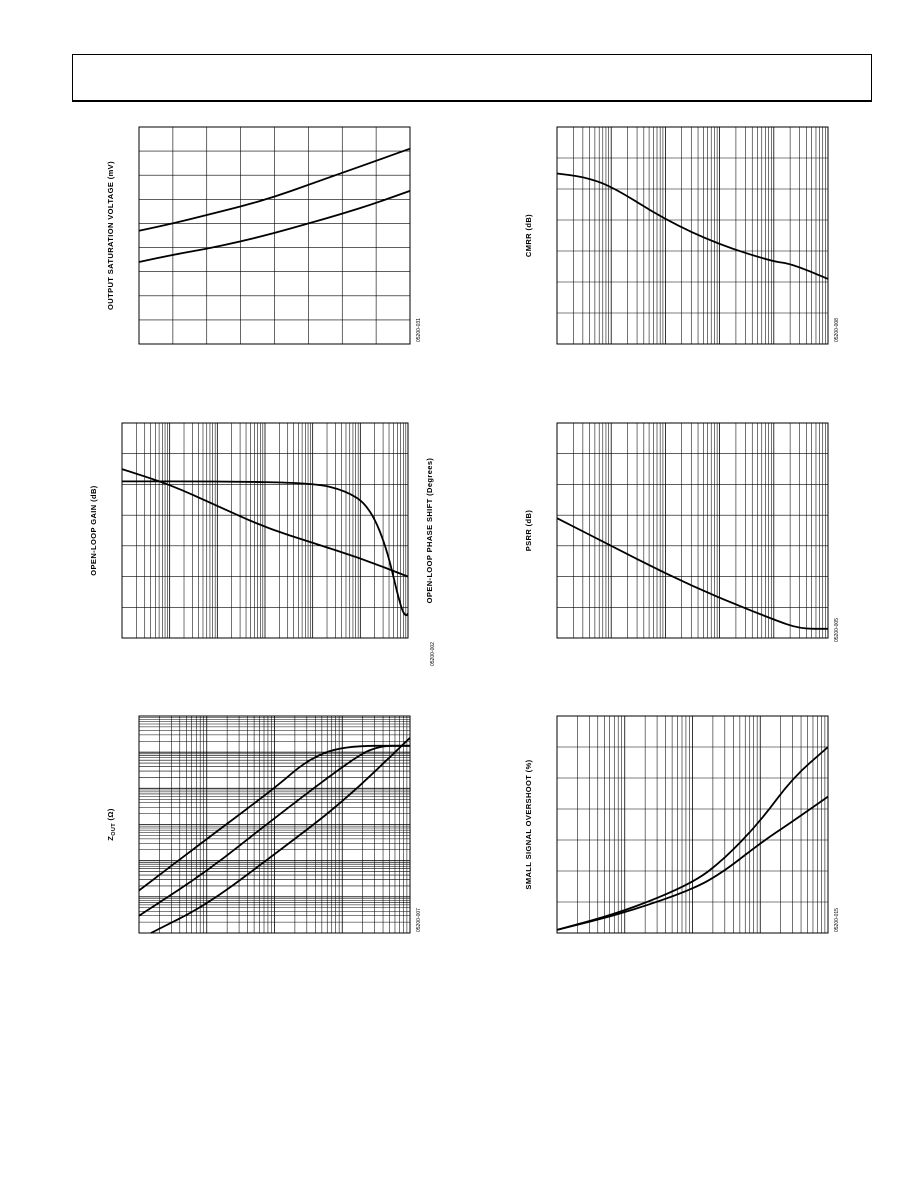 The image size is (918, 1188). Describe the element at coordinates (472, 78) in the screenshot. I see `page-header-box` at that location.